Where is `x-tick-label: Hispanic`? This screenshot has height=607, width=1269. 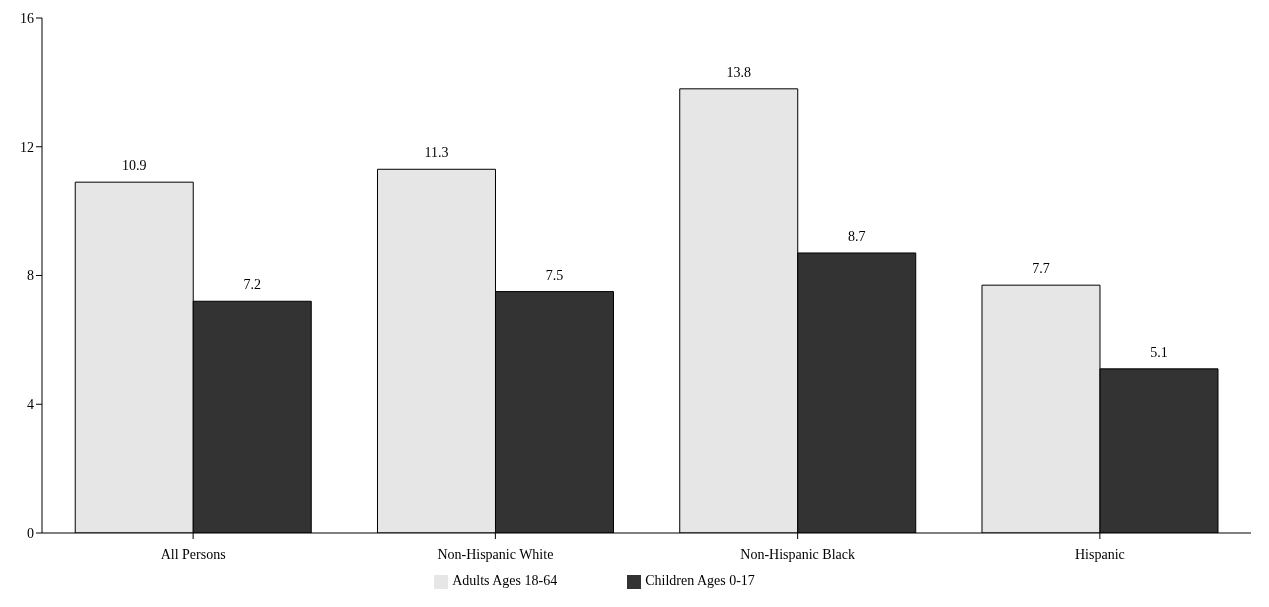
x-tick-label: Hispanic is located at coordinates (1099, 554).